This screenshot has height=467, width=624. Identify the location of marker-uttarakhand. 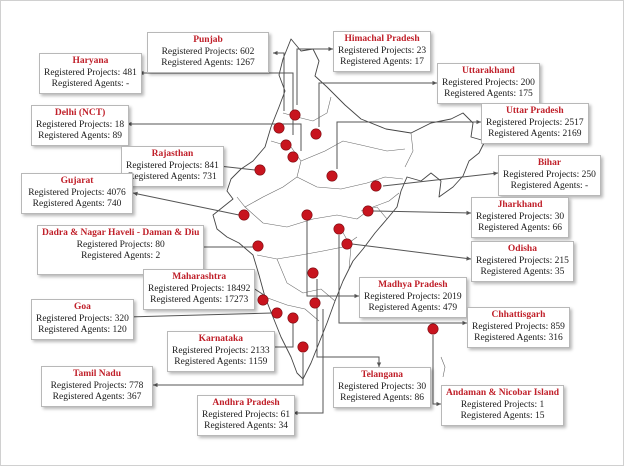
(316, 134).